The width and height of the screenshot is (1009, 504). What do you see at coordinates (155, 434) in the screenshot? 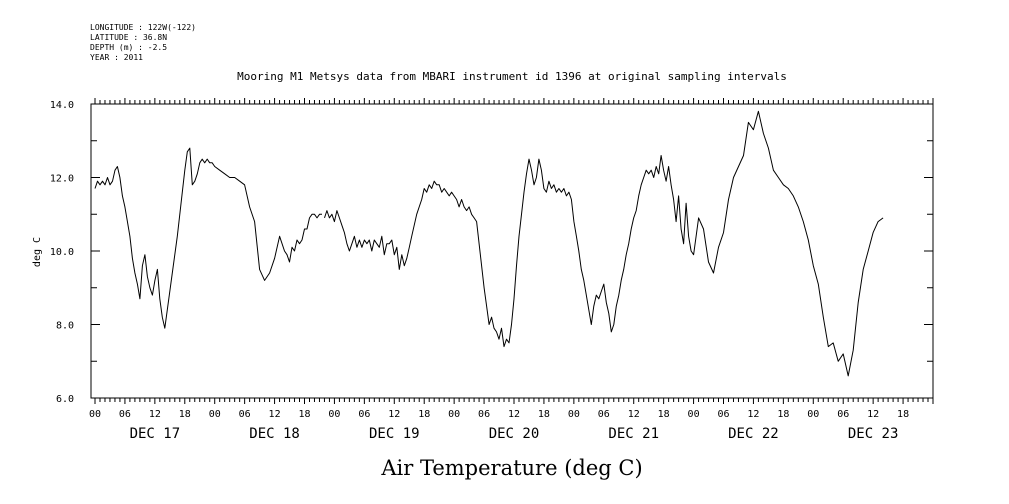
I see `day-label: DEC 17` at bounding box center [155, 434].